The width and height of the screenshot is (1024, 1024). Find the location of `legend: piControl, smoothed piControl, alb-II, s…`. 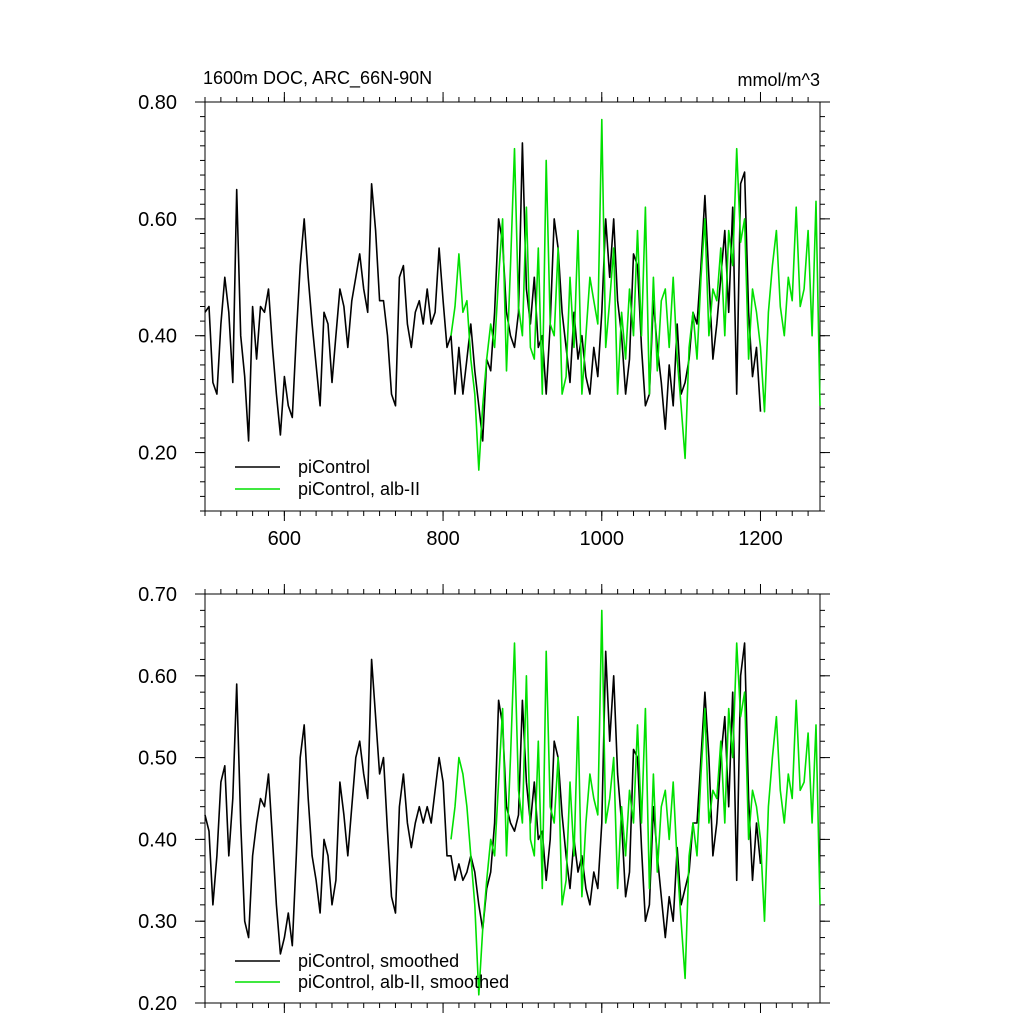

legend: piControl, smoothed piControl, alb-II, s… is located at coordinates (372, 971).